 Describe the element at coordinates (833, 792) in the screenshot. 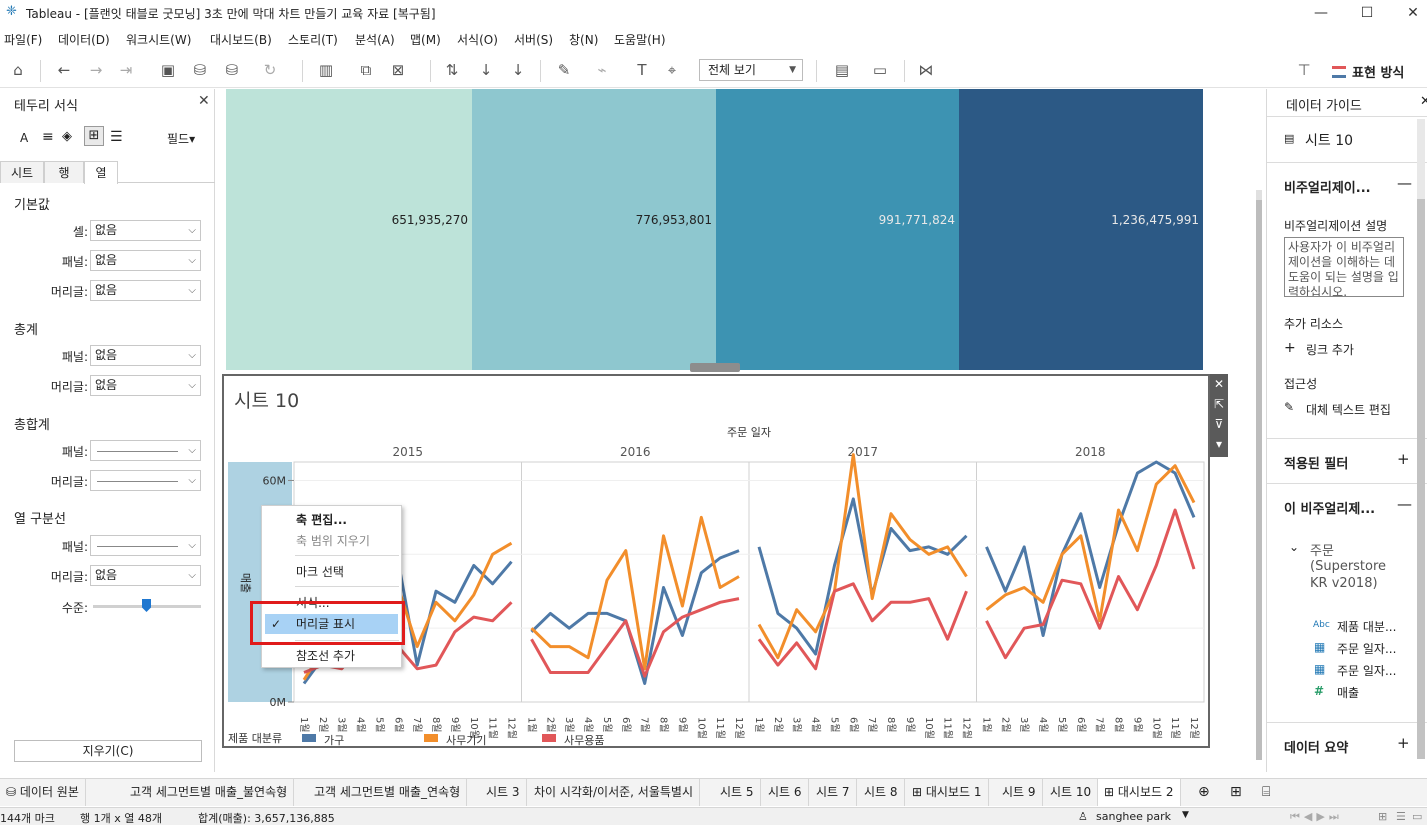

I see `tab-sheet-7: 시트 7` at that location.